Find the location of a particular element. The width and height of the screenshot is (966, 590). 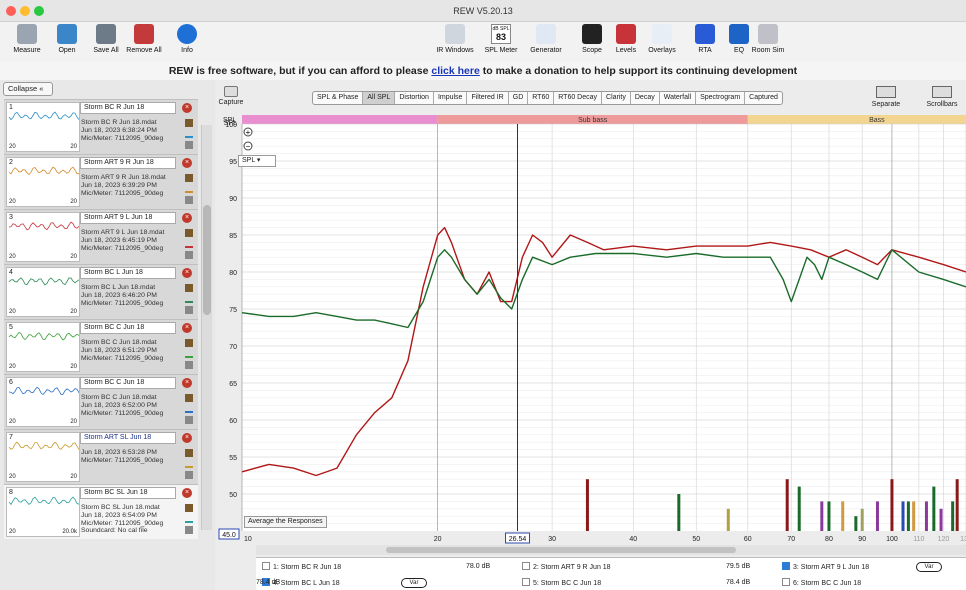

tab-spl-phase: SPL & Phase is located at coordinates (338, 98).